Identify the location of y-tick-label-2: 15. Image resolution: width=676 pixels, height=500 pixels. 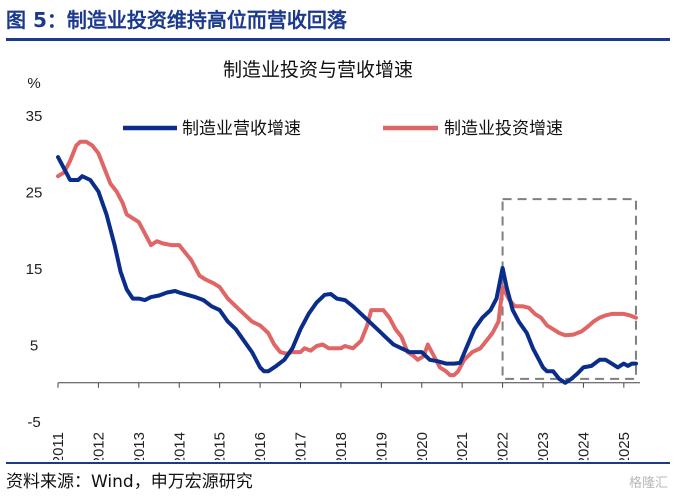
(34, 269).